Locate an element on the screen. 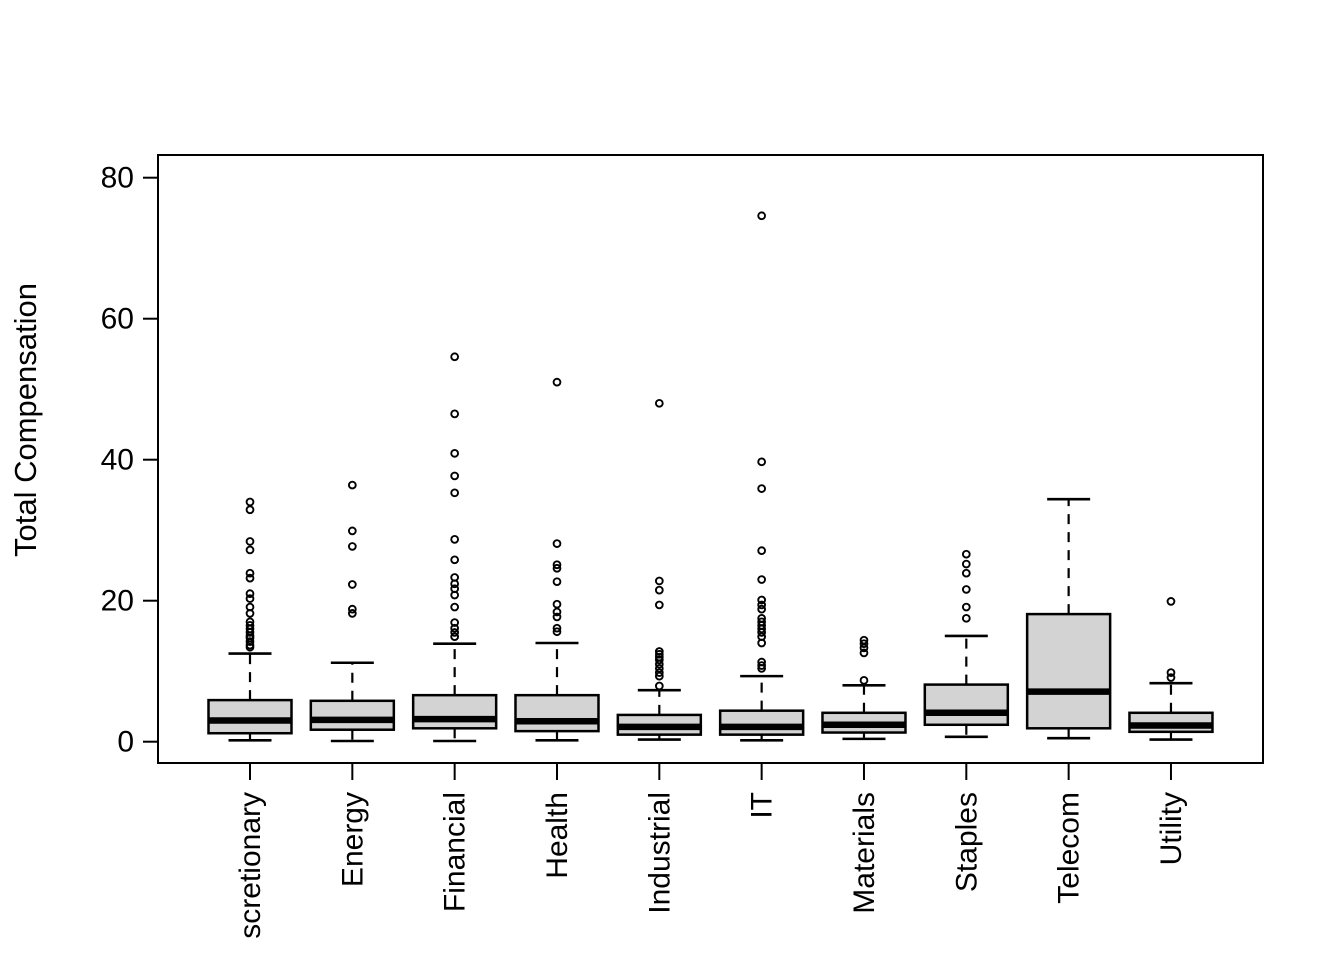  y-axis-title: Total Compensation is located at coordinates (25, 420).